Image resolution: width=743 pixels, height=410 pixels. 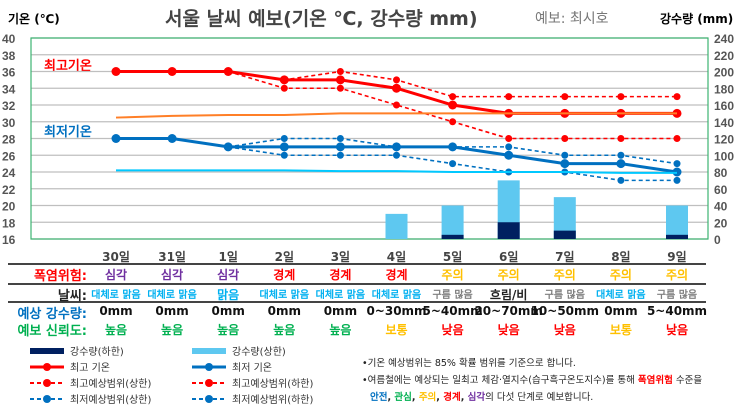 I want to click on date-label: 4일, so click(x=396, y=257).